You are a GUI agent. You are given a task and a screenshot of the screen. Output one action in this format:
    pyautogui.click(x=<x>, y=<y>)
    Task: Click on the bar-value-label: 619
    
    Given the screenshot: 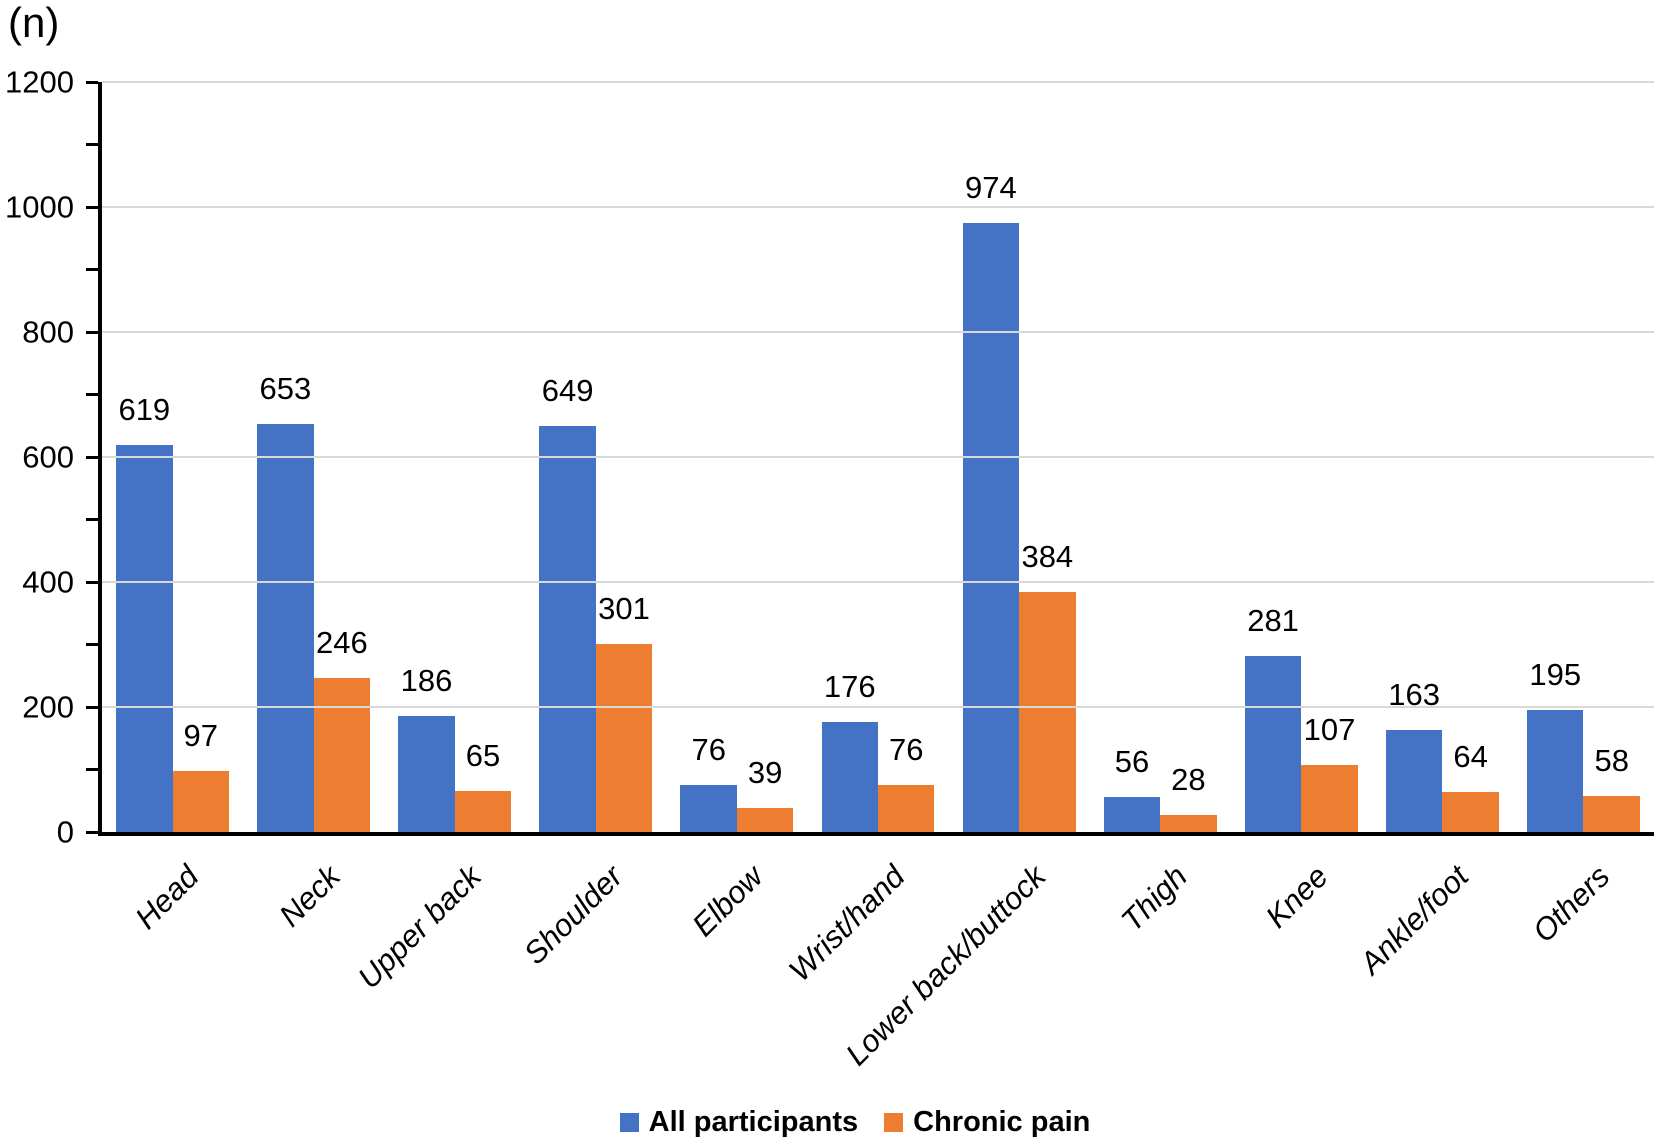 What is the action you would take?
    pyautogui.click(x=144, y=410)
    